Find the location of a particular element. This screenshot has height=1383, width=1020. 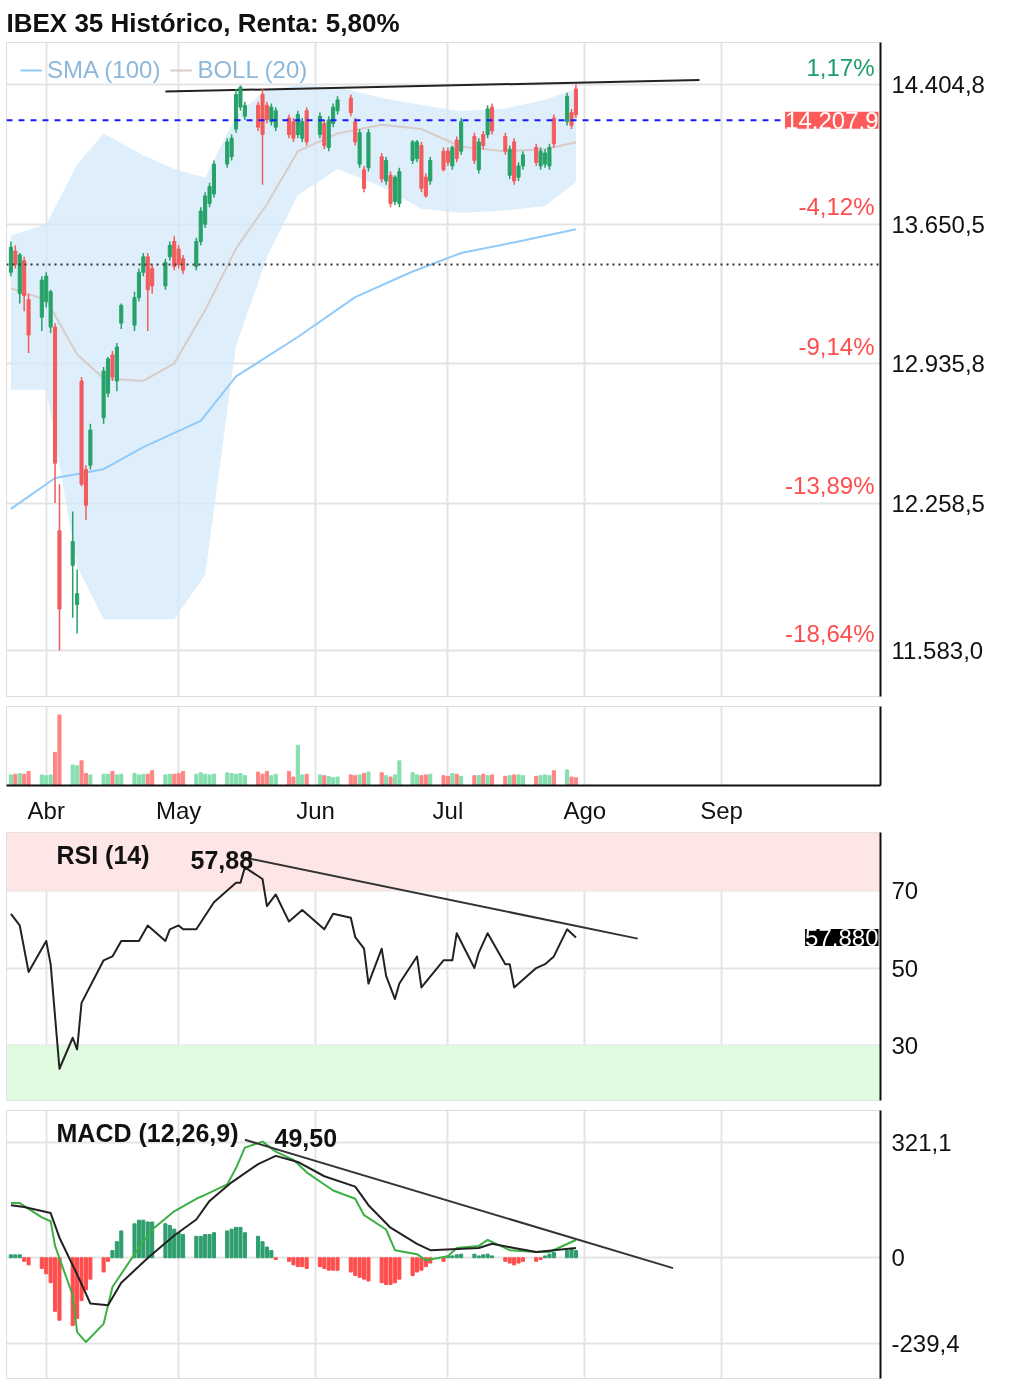

y-tick-label: 321,1 is located at coordinates (921, 1143).